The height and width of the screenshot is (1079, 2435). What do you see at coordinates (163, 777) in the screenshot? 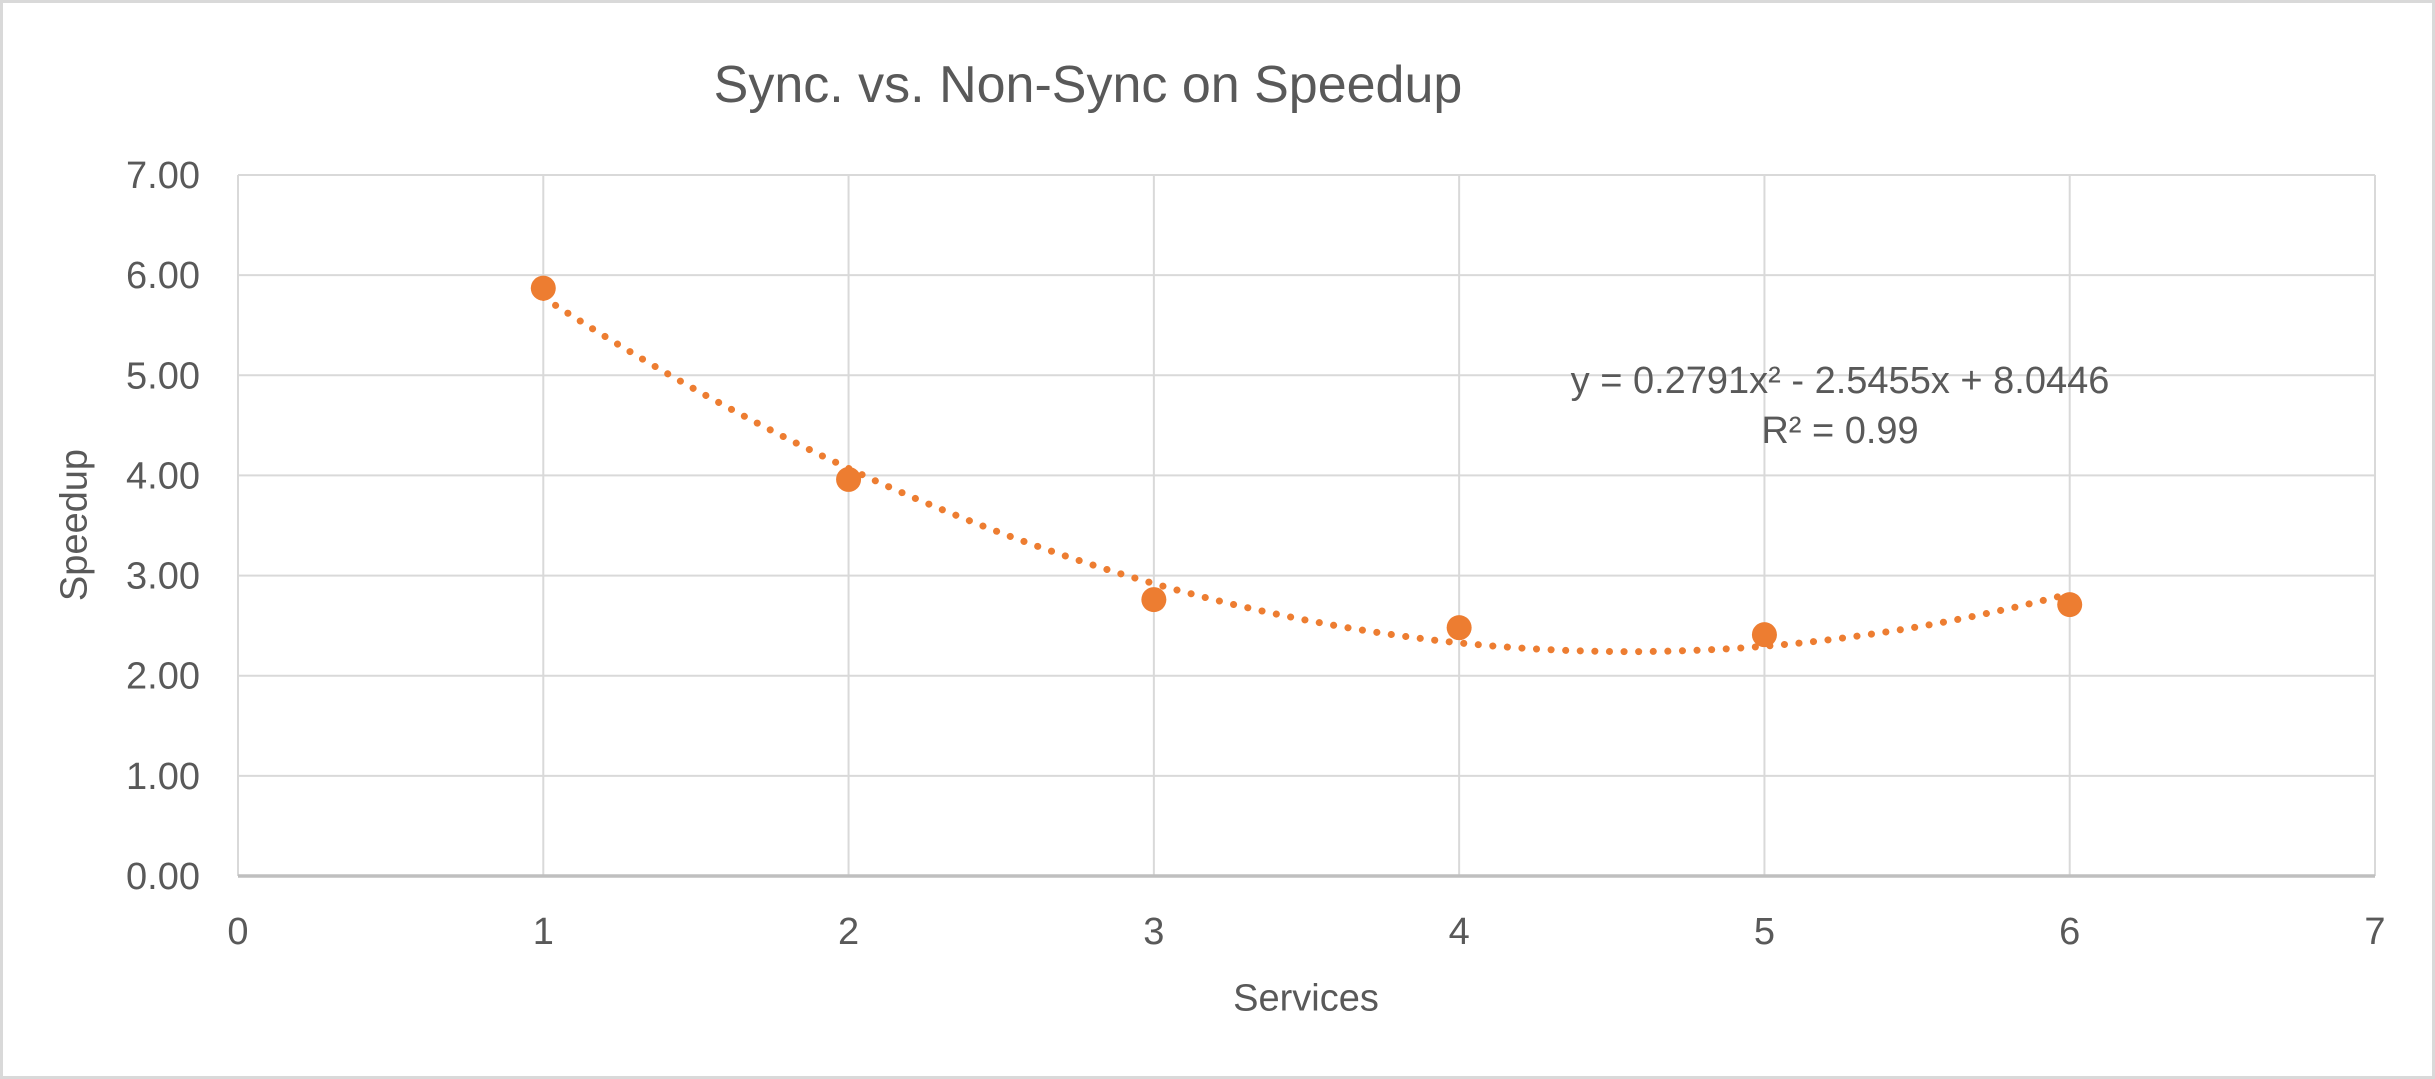
I see `y-tick-label: 1.00` at bounding box center [163, 777].